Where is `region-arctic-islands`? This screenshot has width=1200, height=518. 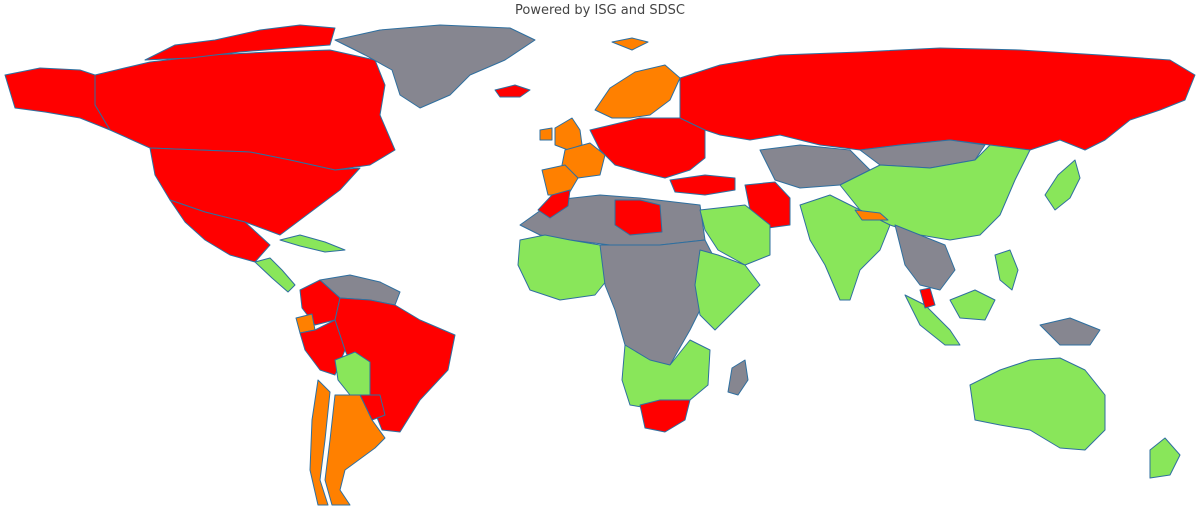 region-arctic-islands is located at coordinates (240, 42).